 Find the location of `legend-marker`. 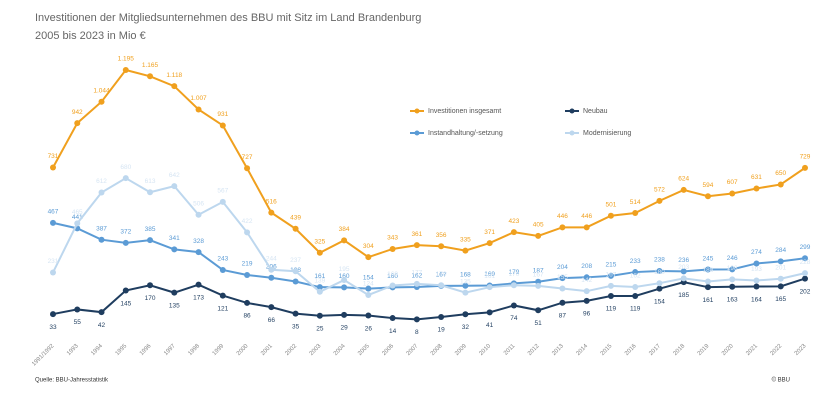

legend-marker is located at coordinates (417, 133).